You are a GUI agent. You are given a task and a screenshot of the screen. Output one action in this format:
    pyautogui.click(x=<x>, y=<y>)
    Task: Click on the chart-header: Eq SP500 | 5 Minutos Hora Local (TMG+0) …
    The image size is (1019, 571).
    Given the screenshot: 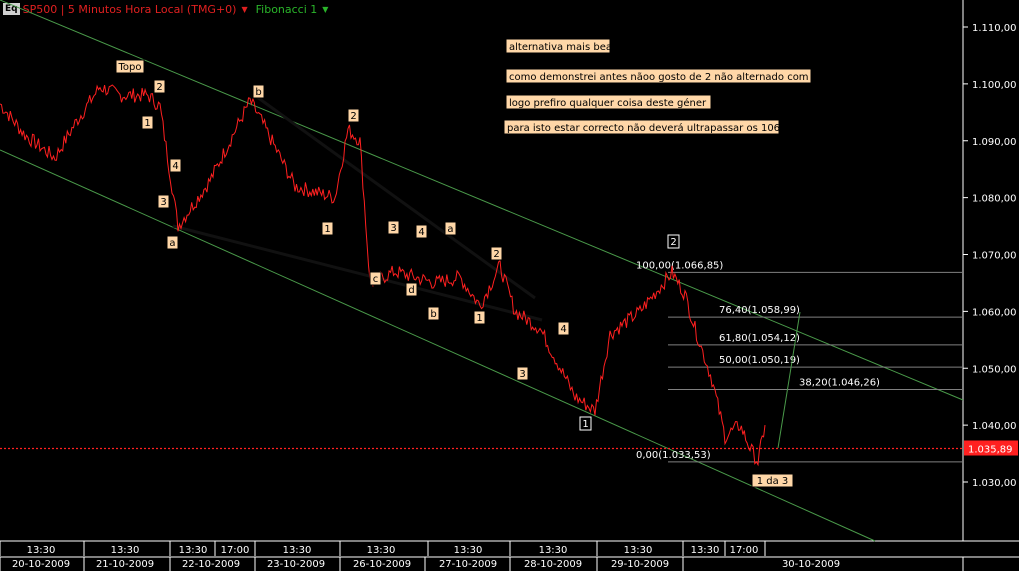 What is the action you would take?
    pyautogui.click(x=481, y=9)
    